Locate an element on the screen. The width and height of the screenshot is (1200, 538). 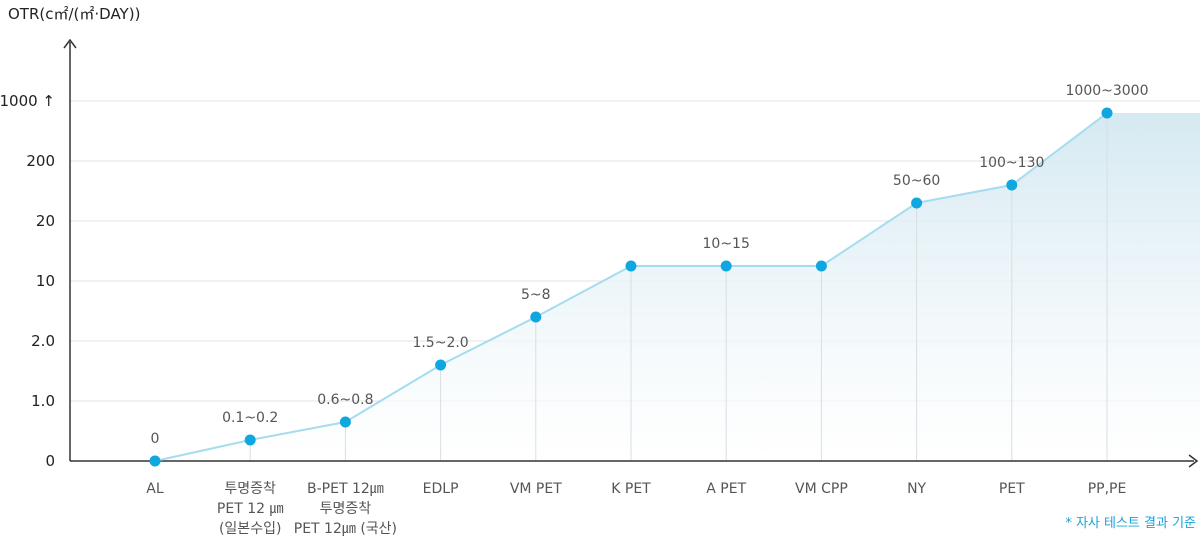
x-tick-label-line: PET is located at coordinates (1012, 489).